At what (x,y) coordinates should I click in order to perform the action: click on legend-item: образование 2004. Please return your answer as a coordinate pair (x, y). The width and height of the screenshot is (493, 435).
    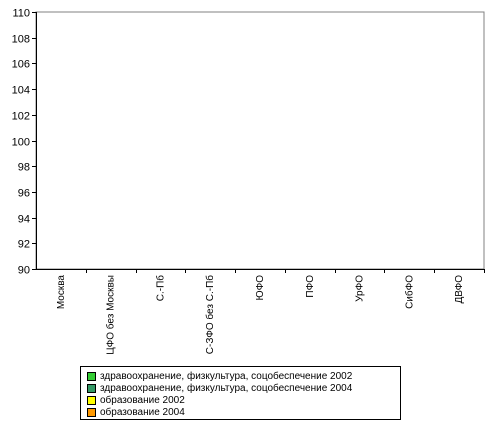
    Looking at the image, I should click on (243, 412).